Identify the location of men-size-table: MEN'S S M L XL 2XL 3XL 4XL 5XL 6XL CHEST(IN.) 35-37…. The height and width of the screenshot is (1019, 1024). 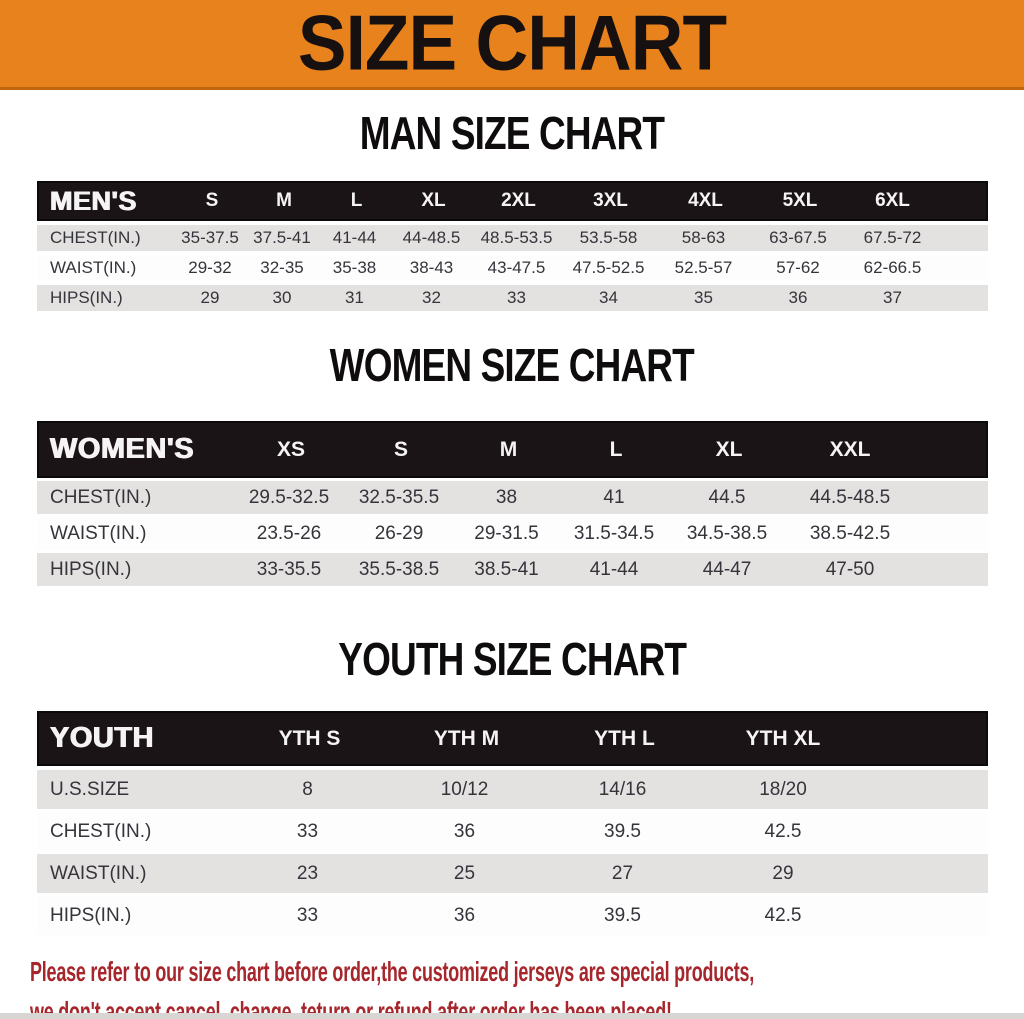
(512, 246).